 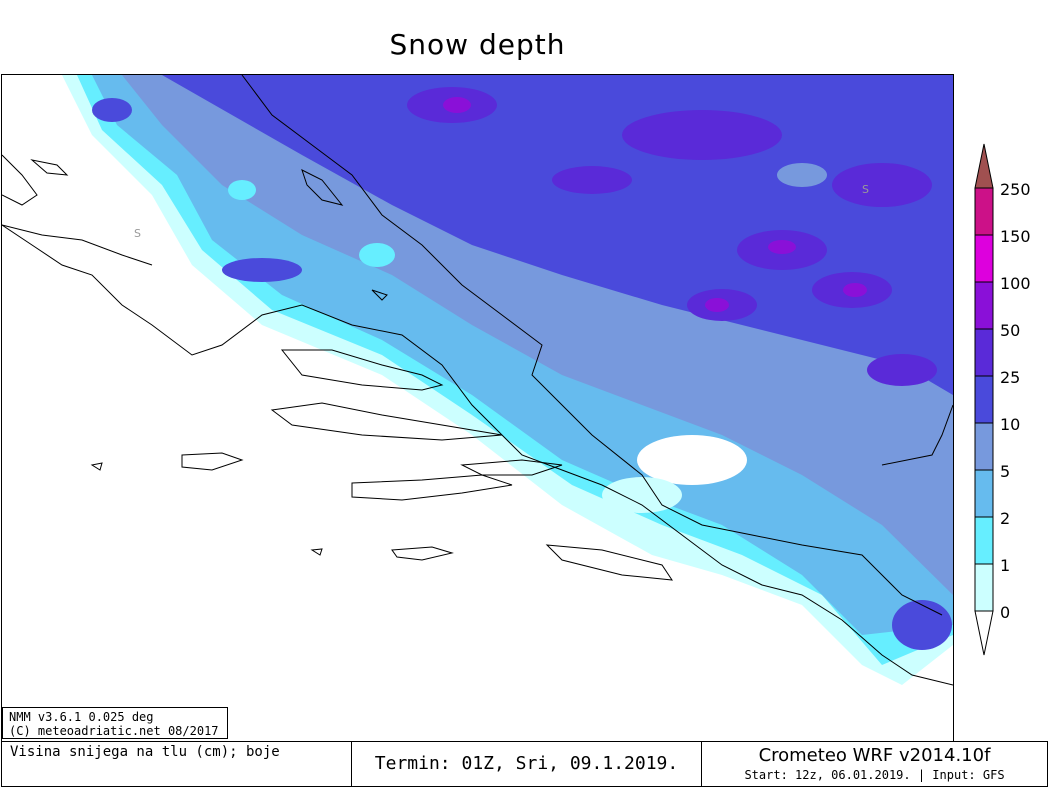 What do you see at coordinates (874, 775) in the screenshot?
I see `run-start: Start: 12z, 06.01.2019. | Input: GFS` at bounding box center [874, 775].